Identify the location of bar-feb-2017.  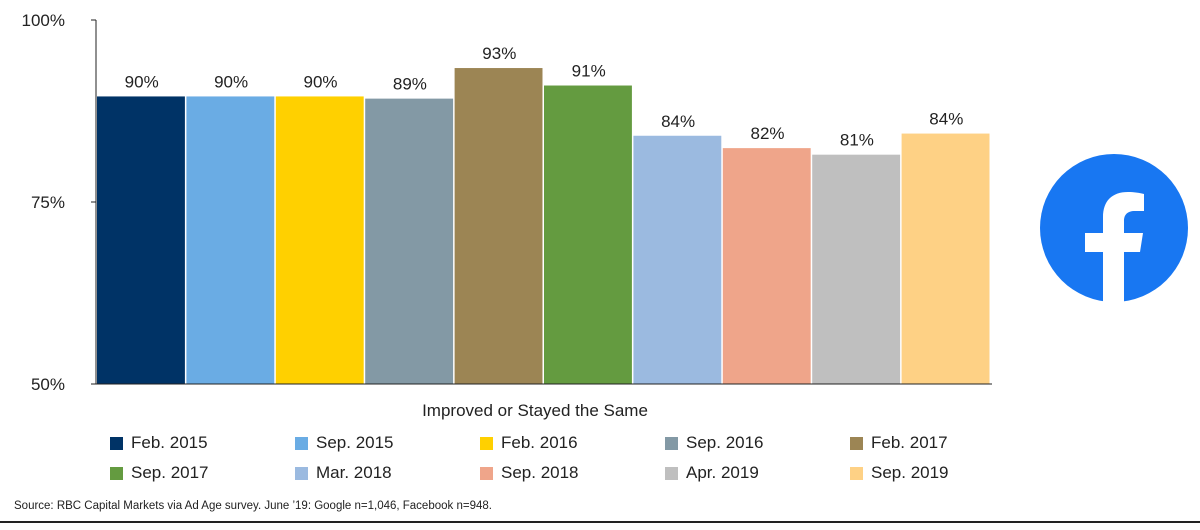
(498, 226).